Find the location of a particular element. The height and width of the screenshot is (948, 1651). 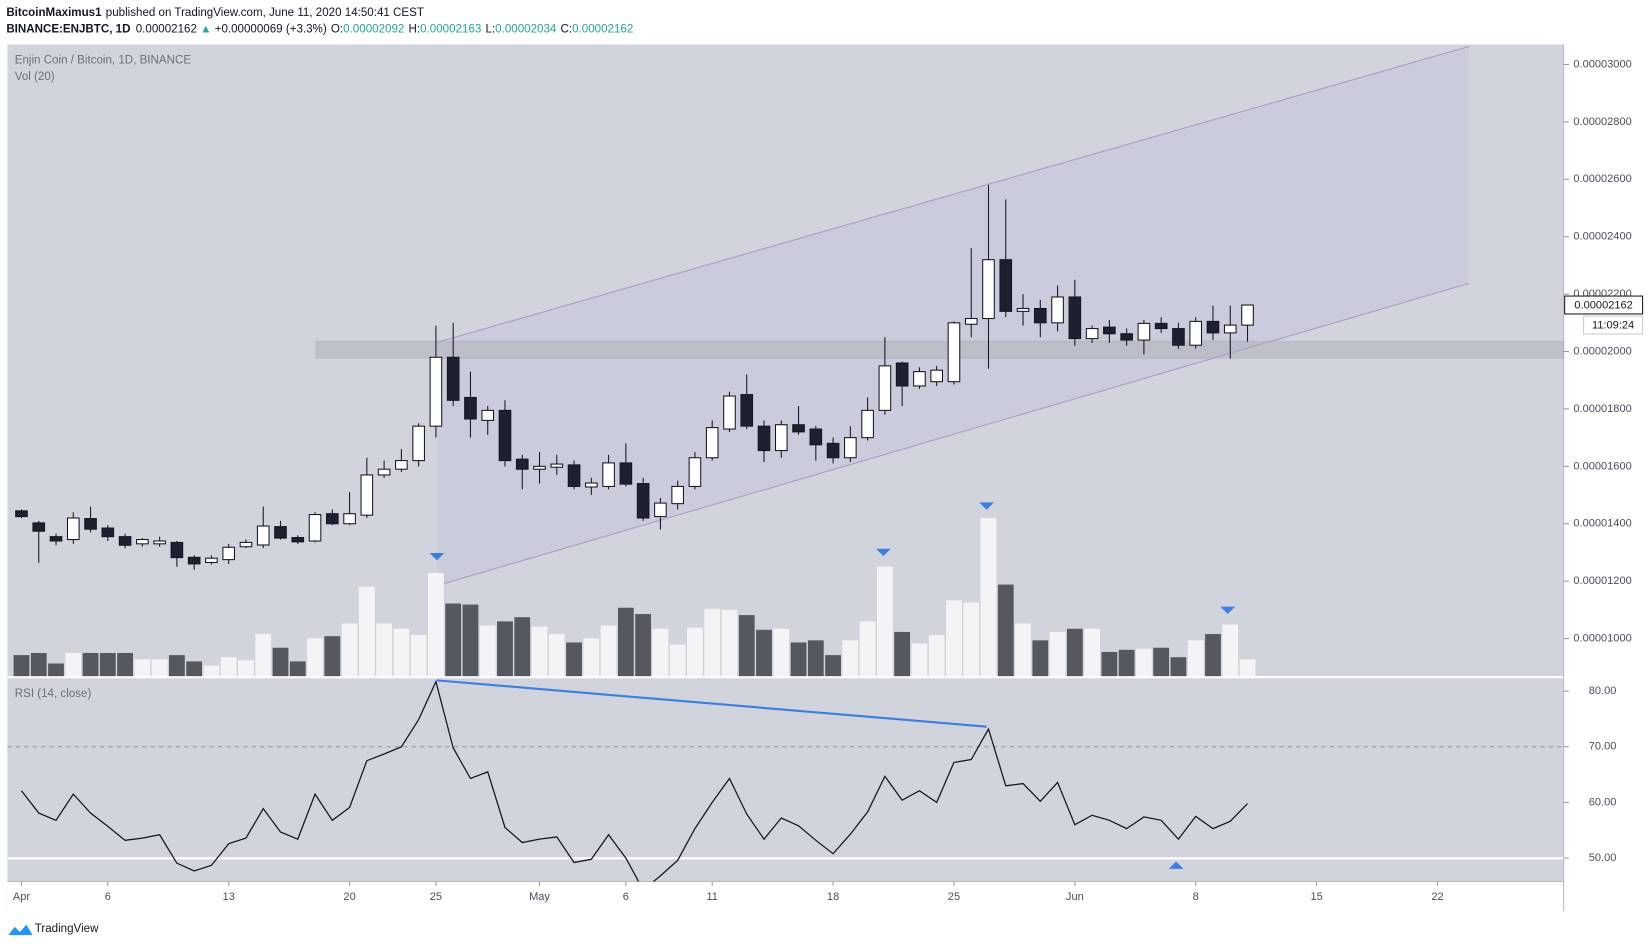

brand-name: TradingView is located at coordinates (67, 929).